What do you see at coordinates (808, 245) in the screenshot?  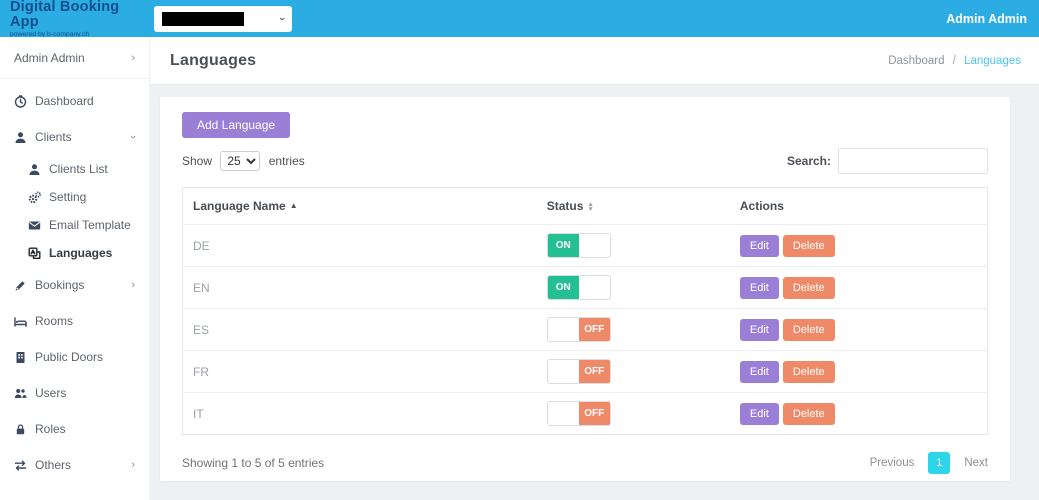 I see `delete-button-de: Delete` at bounding box center [808, 245].